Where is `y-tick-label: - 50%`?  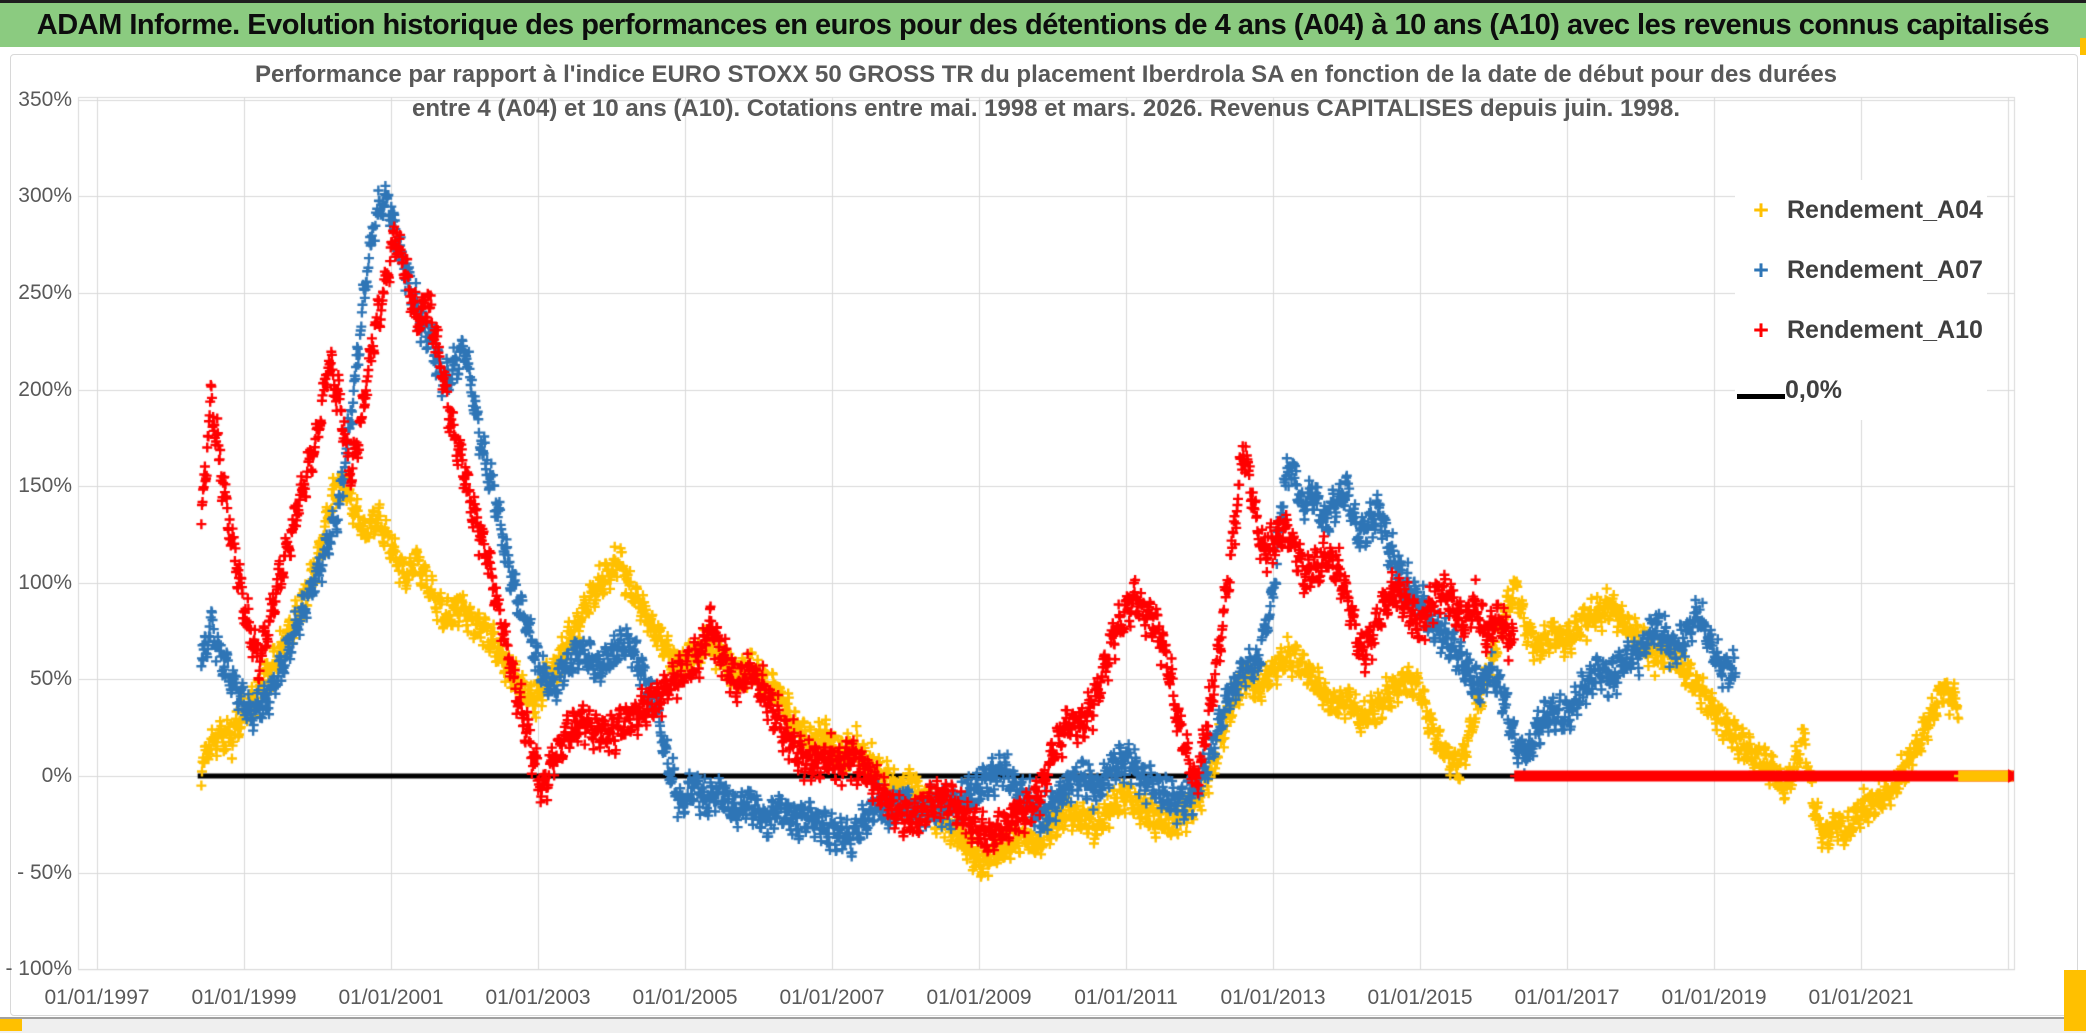 y-tick-label: - 50% is located at coordinates (44, 872).